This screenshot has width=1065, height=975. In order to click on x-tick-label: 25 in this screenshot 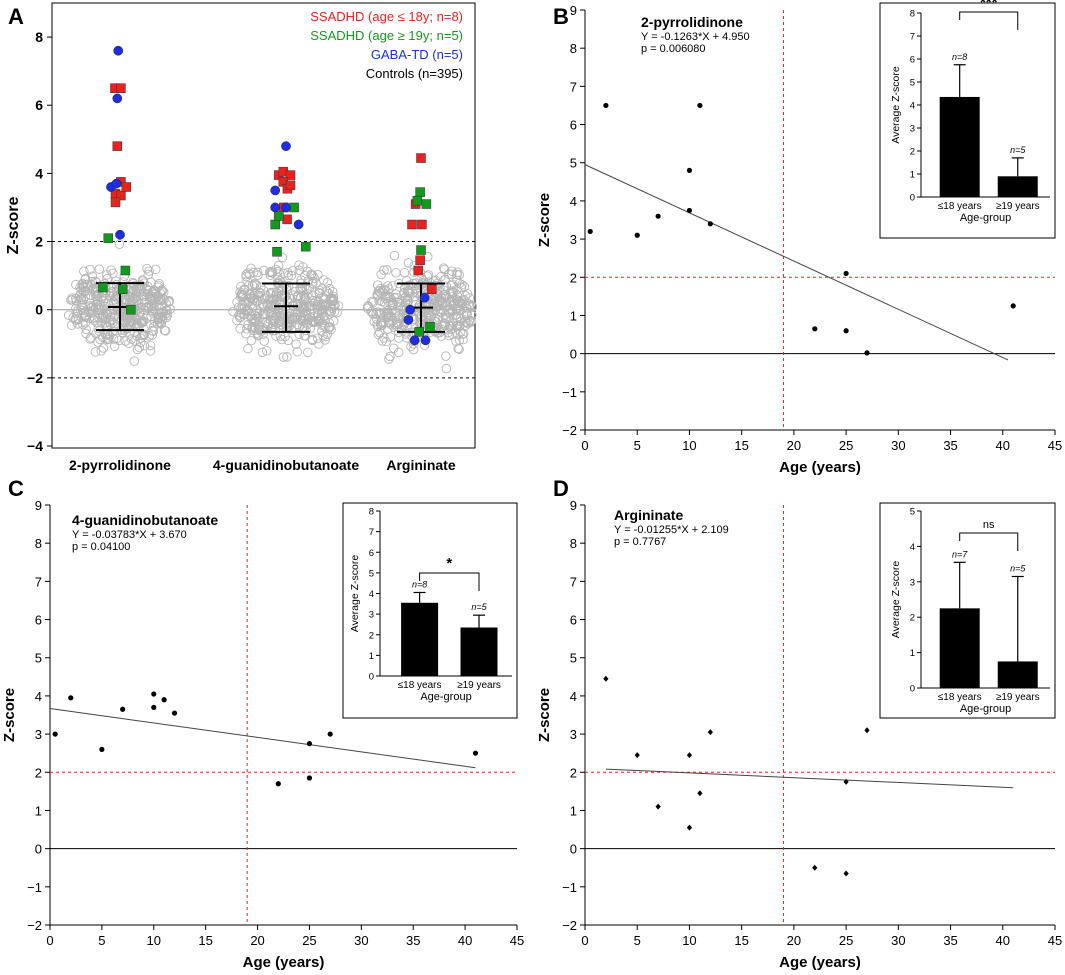, I will do `click(309, 940)`.